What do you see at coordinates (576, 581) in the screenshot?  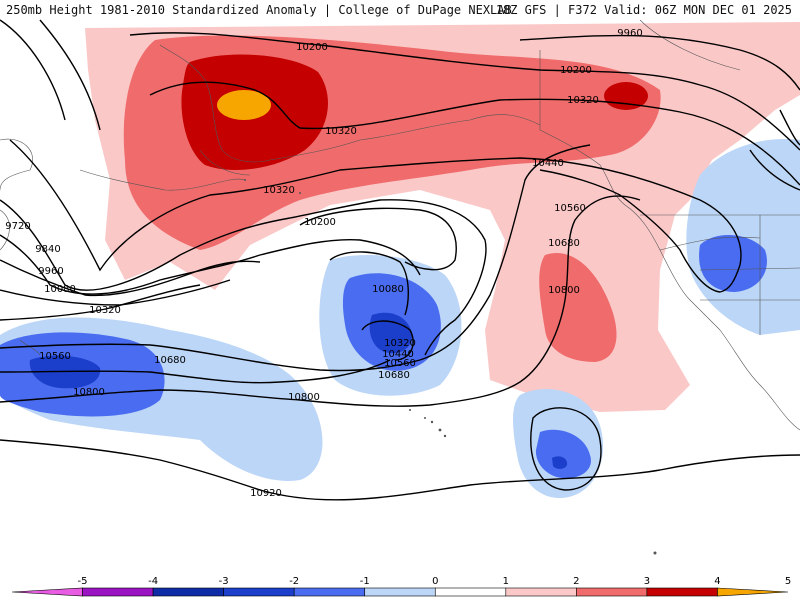 I see `colorbar-tick-label: 2` at bounding box center [576, 581].